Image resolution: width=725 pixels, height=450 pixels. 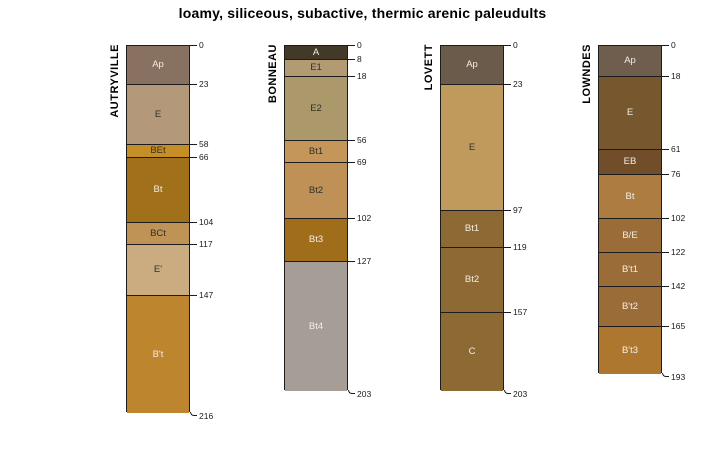 What do you see at coordinates (362, 140) in the screenshot?
I see `depth-tick-label: 56` at bounding box center [362, 140].